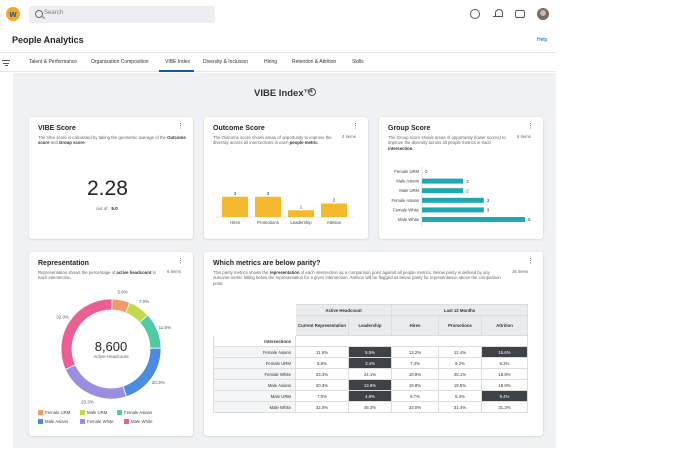 The width and height of the screenshot is (696, 459). What do you see at coordinates (13, 14) in the screenshot?
I see `workday-logo: w` at bounding box center [13, 14].